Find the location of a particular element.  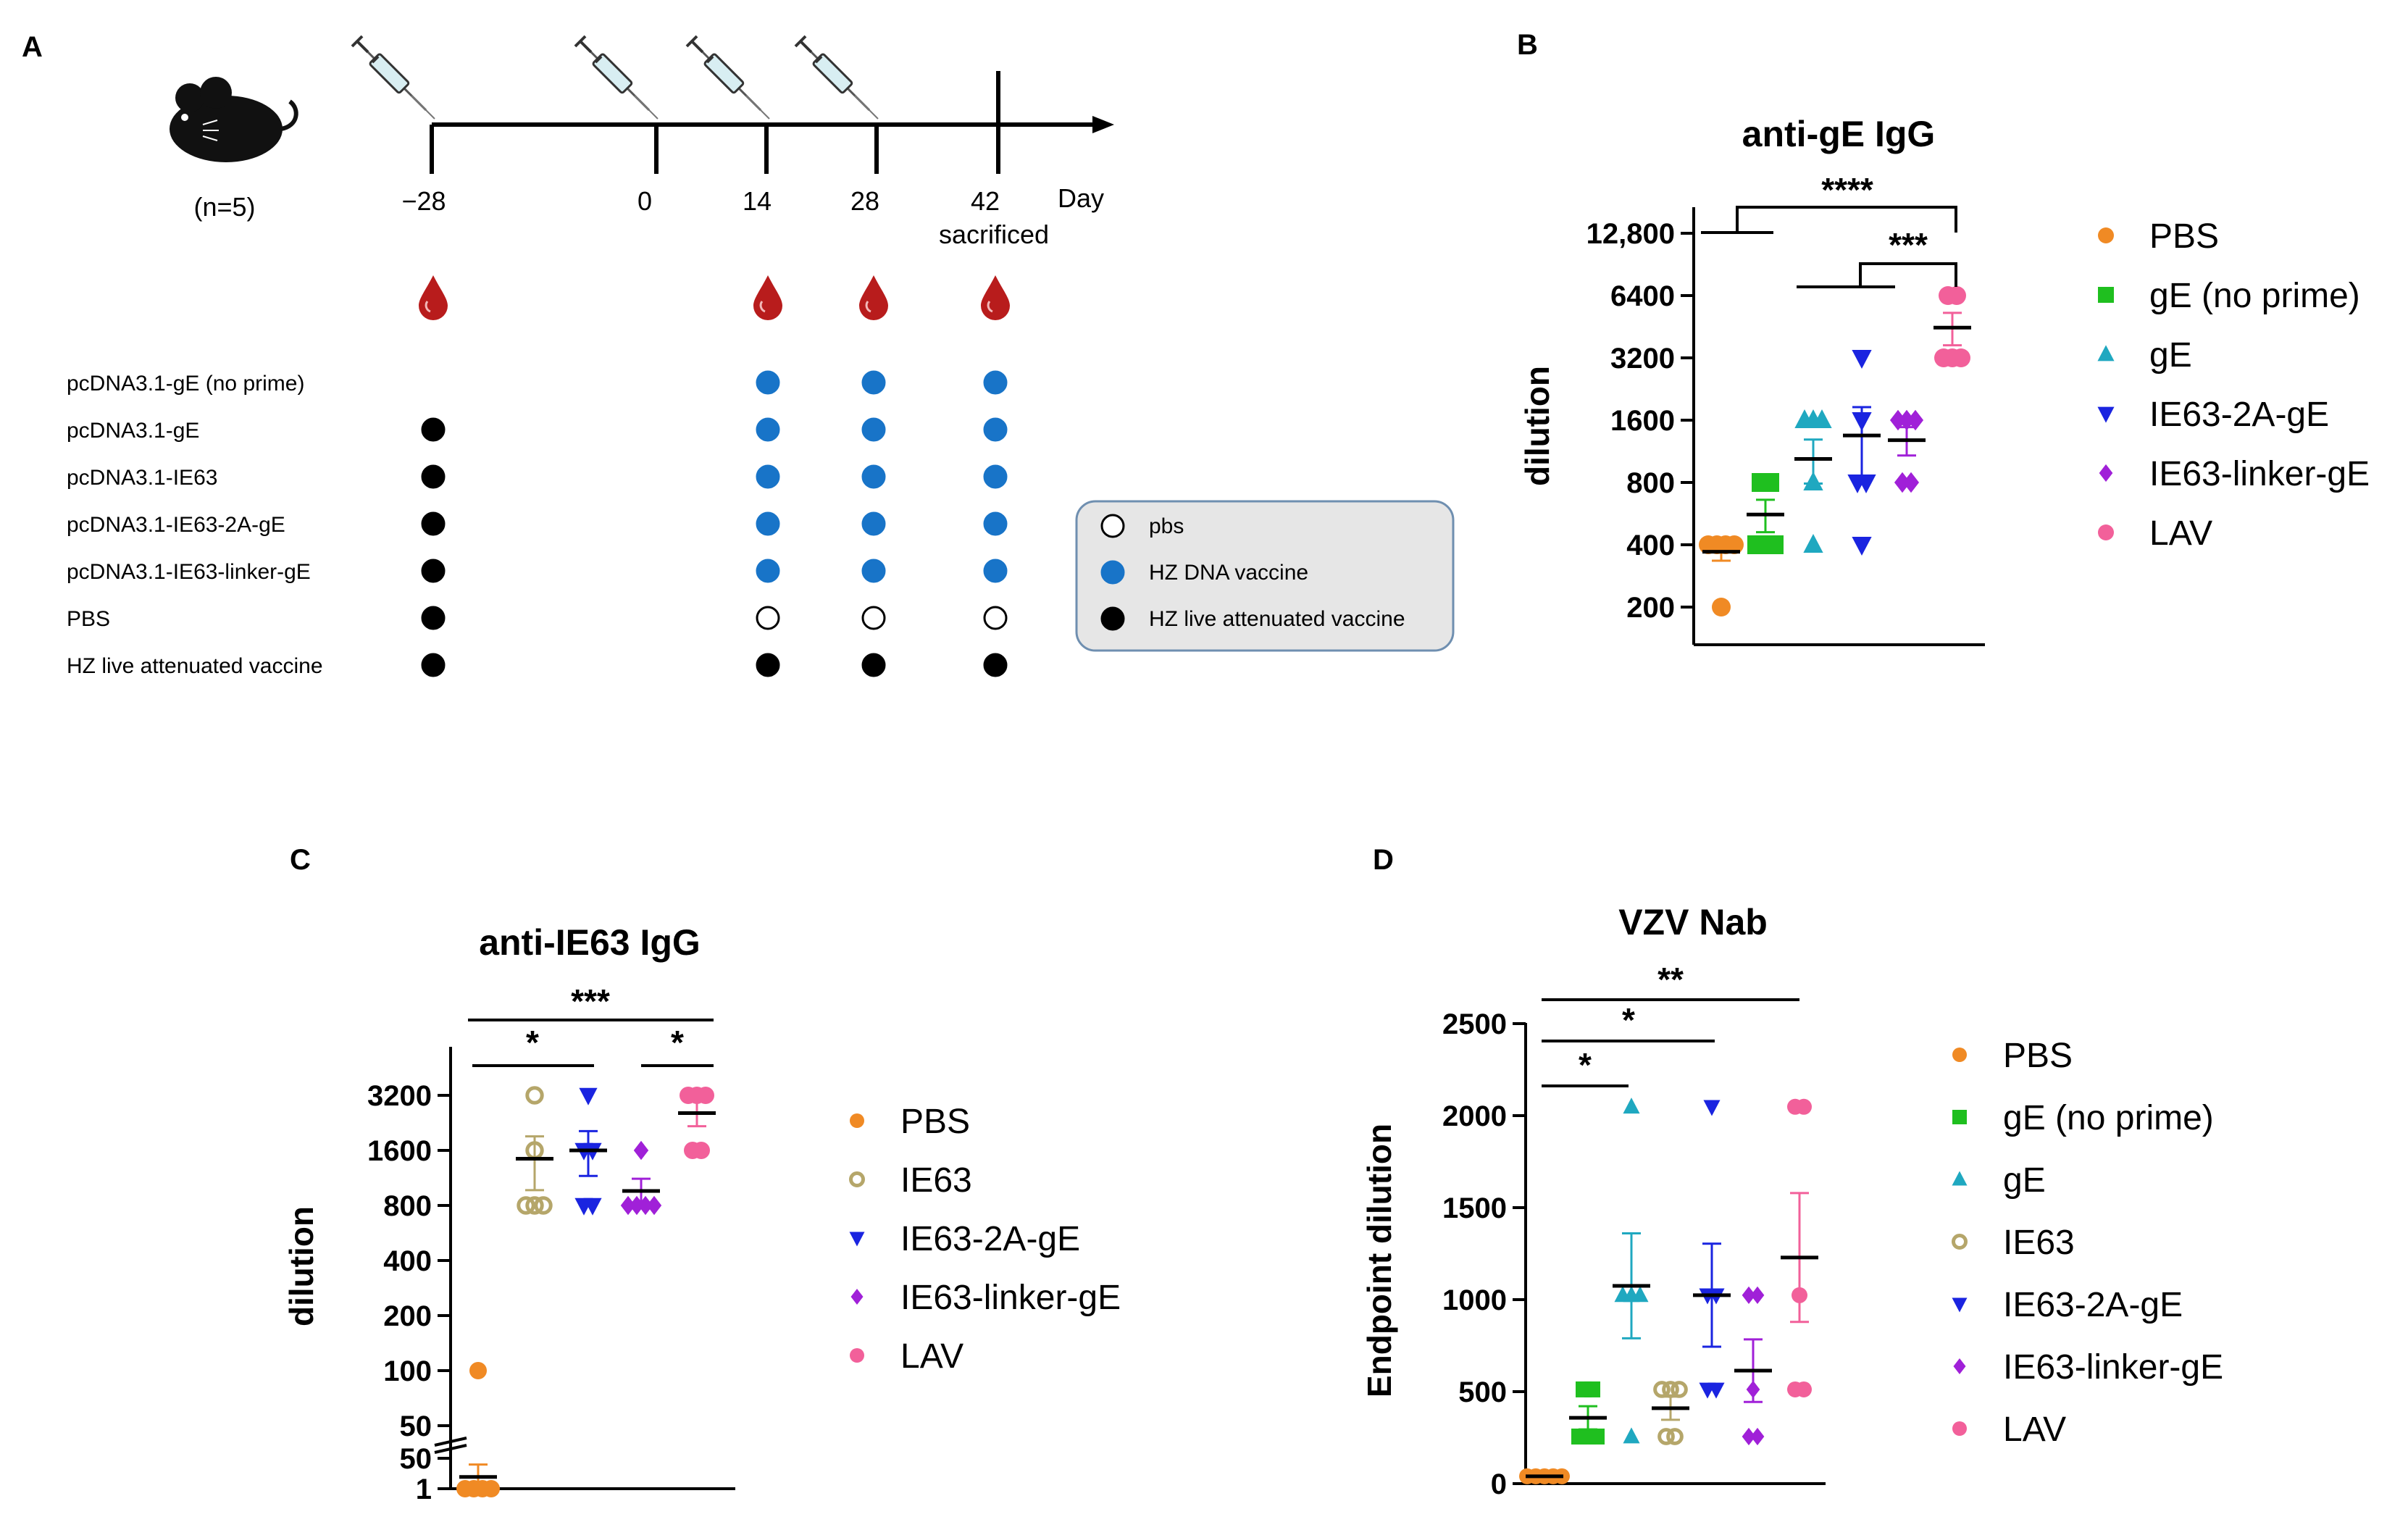

day-label: 14 is located at coordinates (758, 201).